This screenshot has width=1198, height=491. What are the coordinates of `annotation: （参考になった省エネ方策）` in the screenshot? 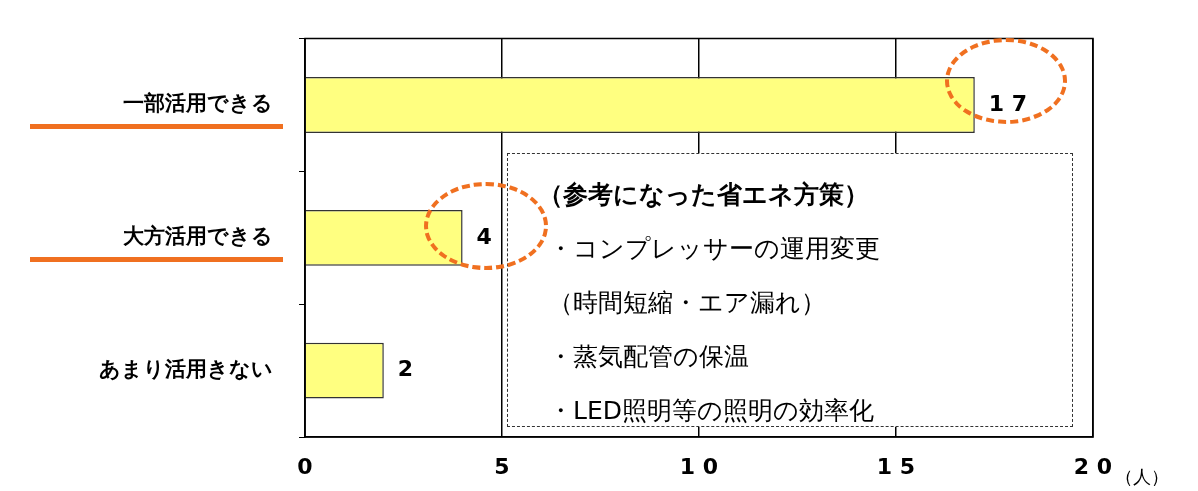 It's located at (704, 195).